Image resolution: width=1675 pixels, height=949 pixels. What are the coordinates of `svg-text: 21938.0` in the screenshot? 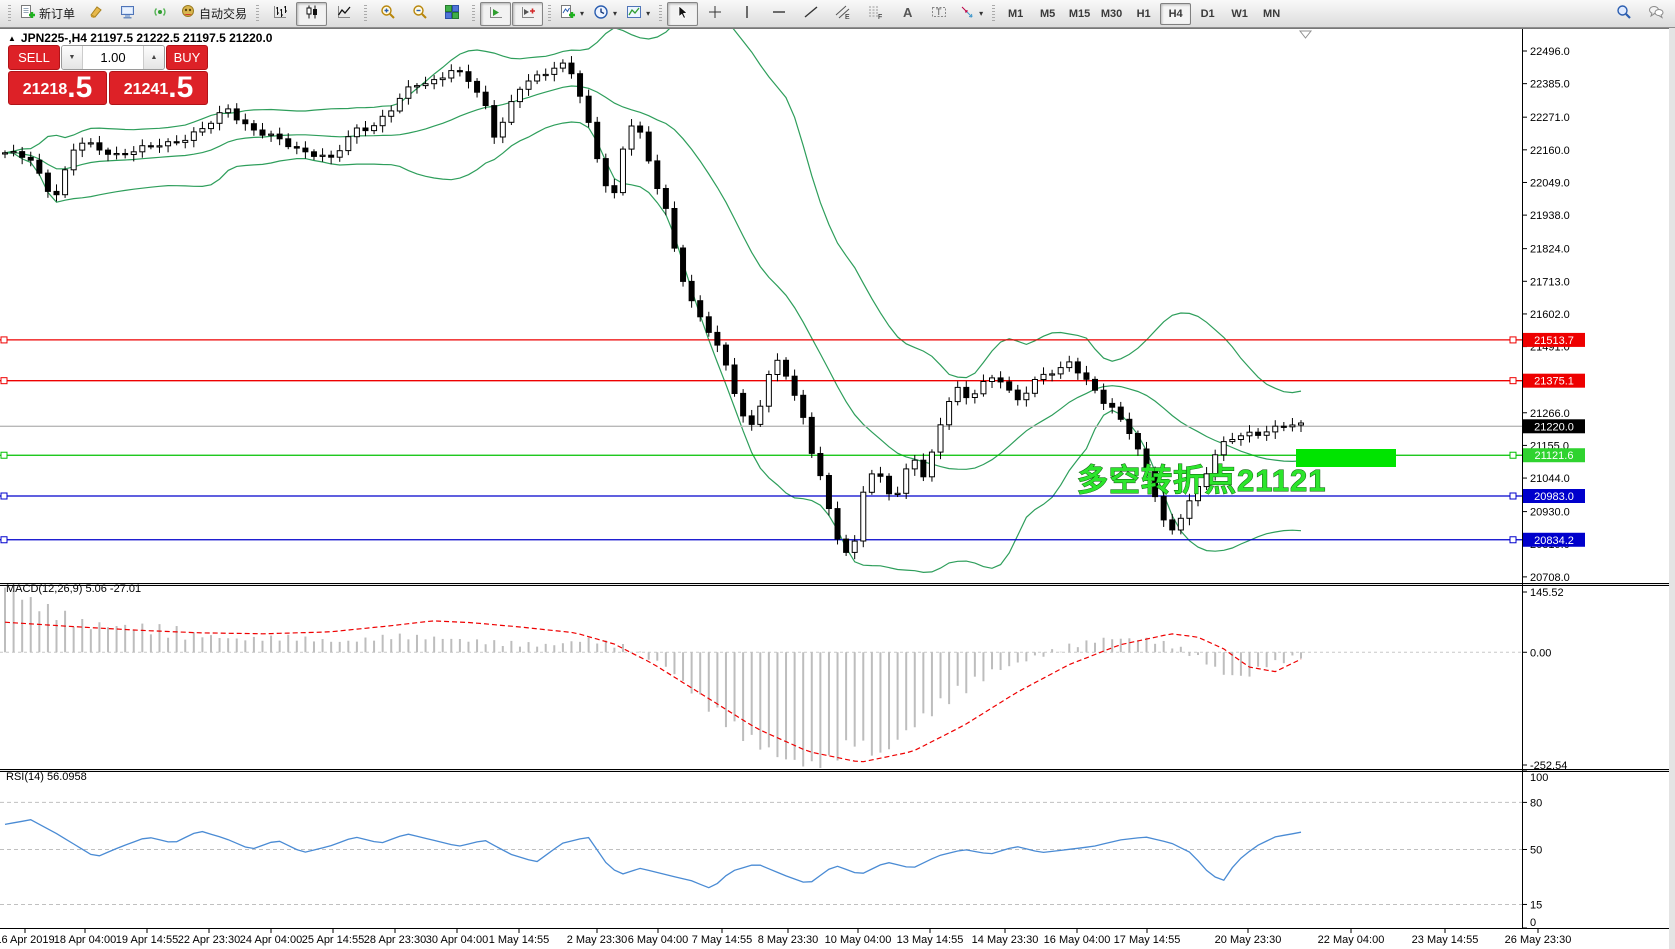 It's located at (1550, 216).